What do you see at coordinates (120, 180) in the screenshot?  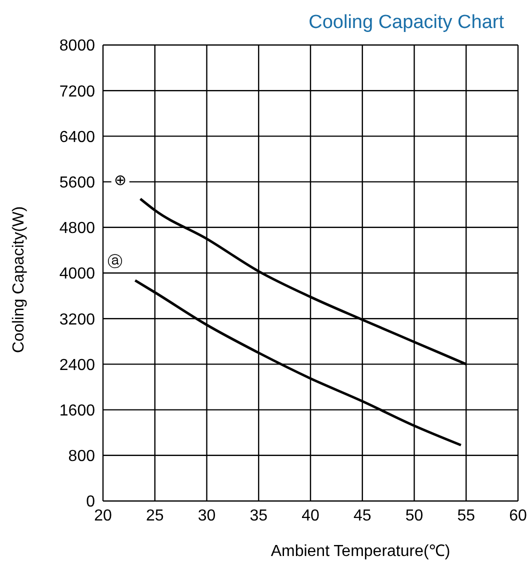 I see `series-label: ⊕` at bounding box center [120, 180].